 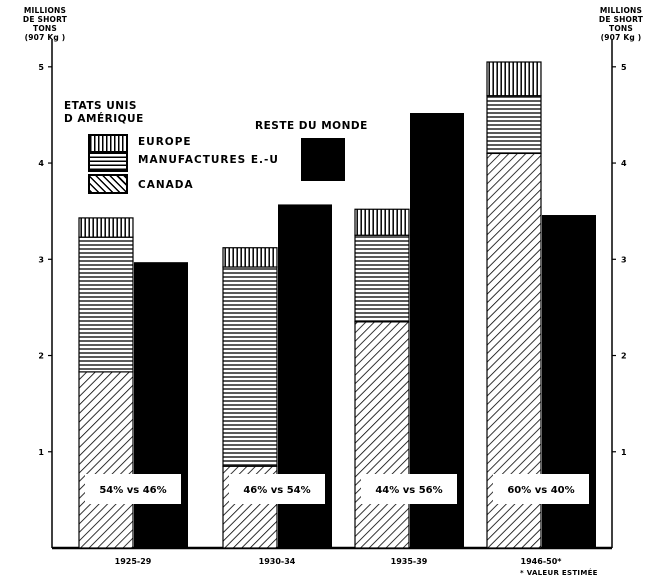 I want to click on left-tick-label-1: 2, so click(x=41, y=356).